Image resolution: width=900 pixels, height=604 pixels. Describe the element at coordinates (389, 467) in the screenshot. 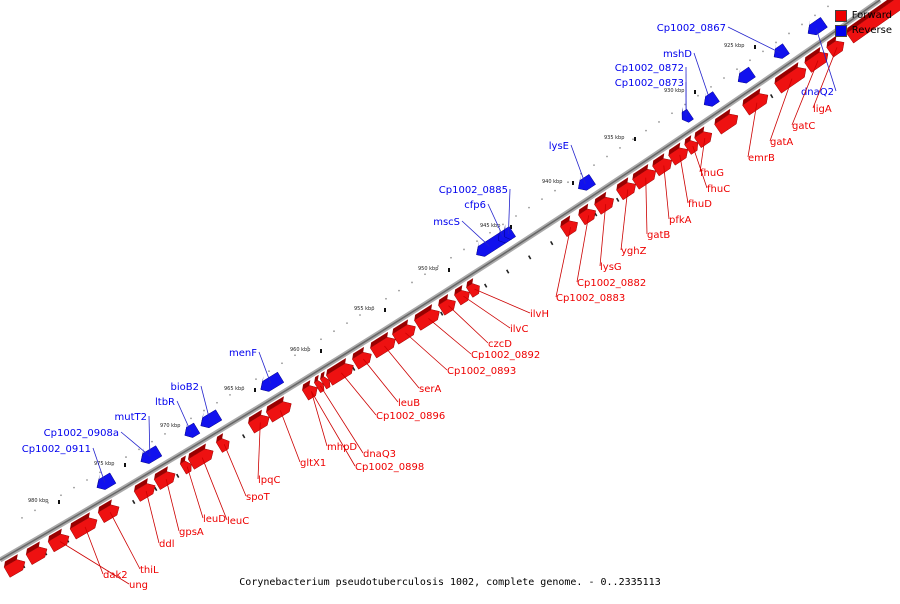

I see `gene-label: Cp1002_0898` at that location.